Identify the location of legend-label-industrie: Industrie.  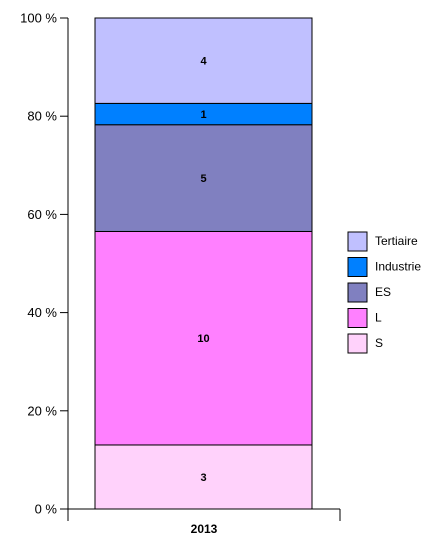
(398, 267).